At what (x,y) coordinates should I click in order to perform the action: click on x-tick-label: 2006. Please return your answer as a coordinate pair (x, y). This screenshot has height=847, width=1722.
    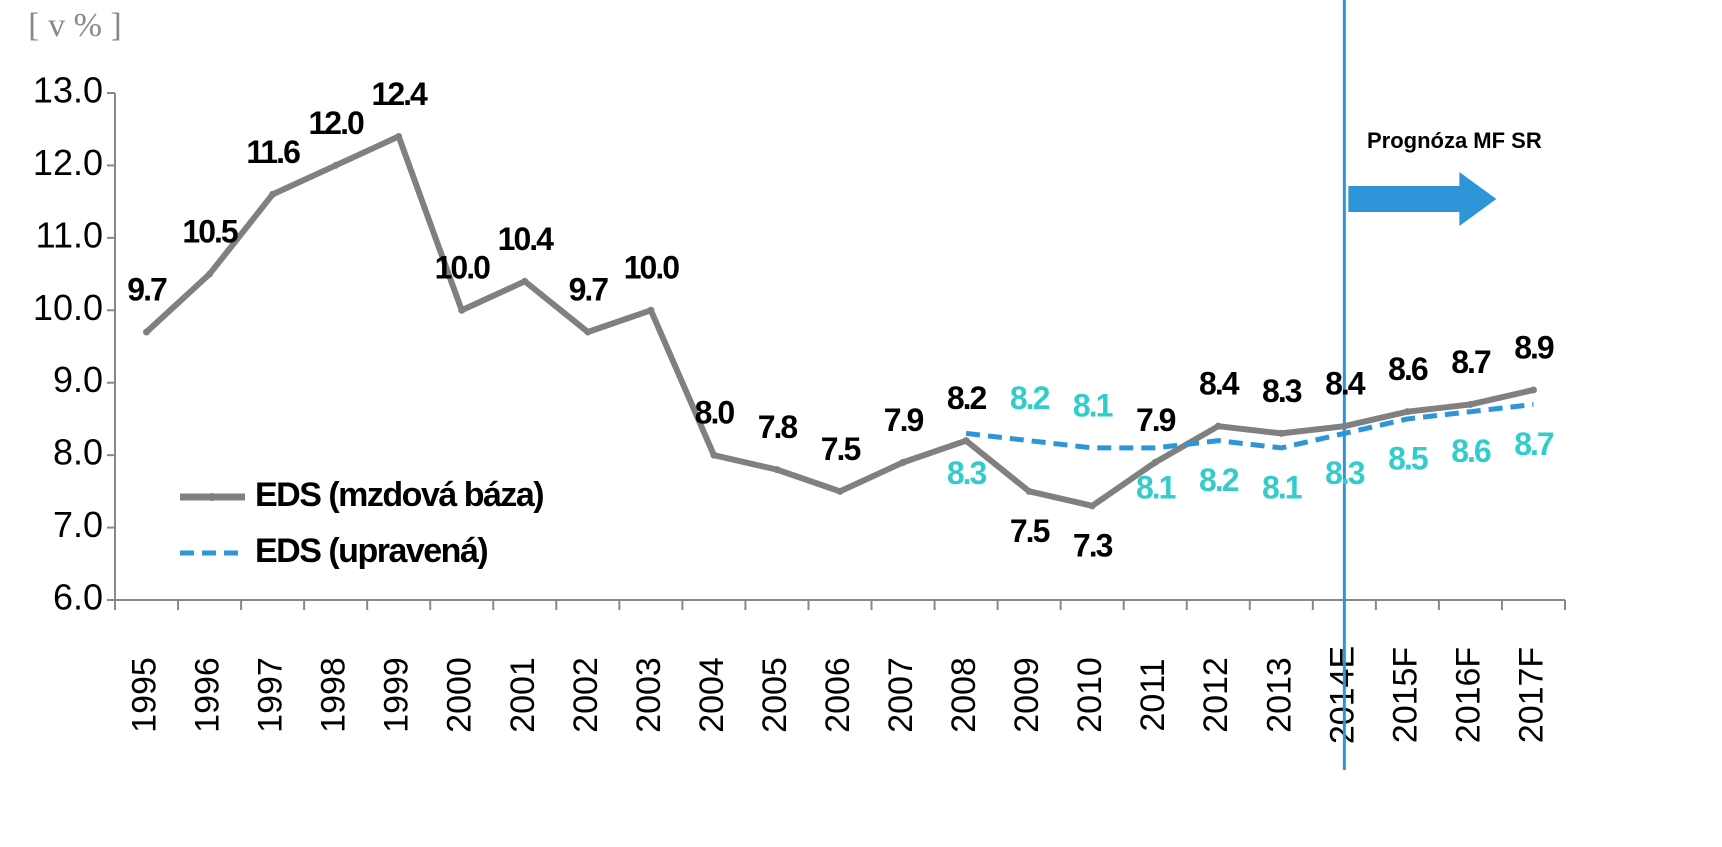
    Looking at the image, I should click on (838, 695).